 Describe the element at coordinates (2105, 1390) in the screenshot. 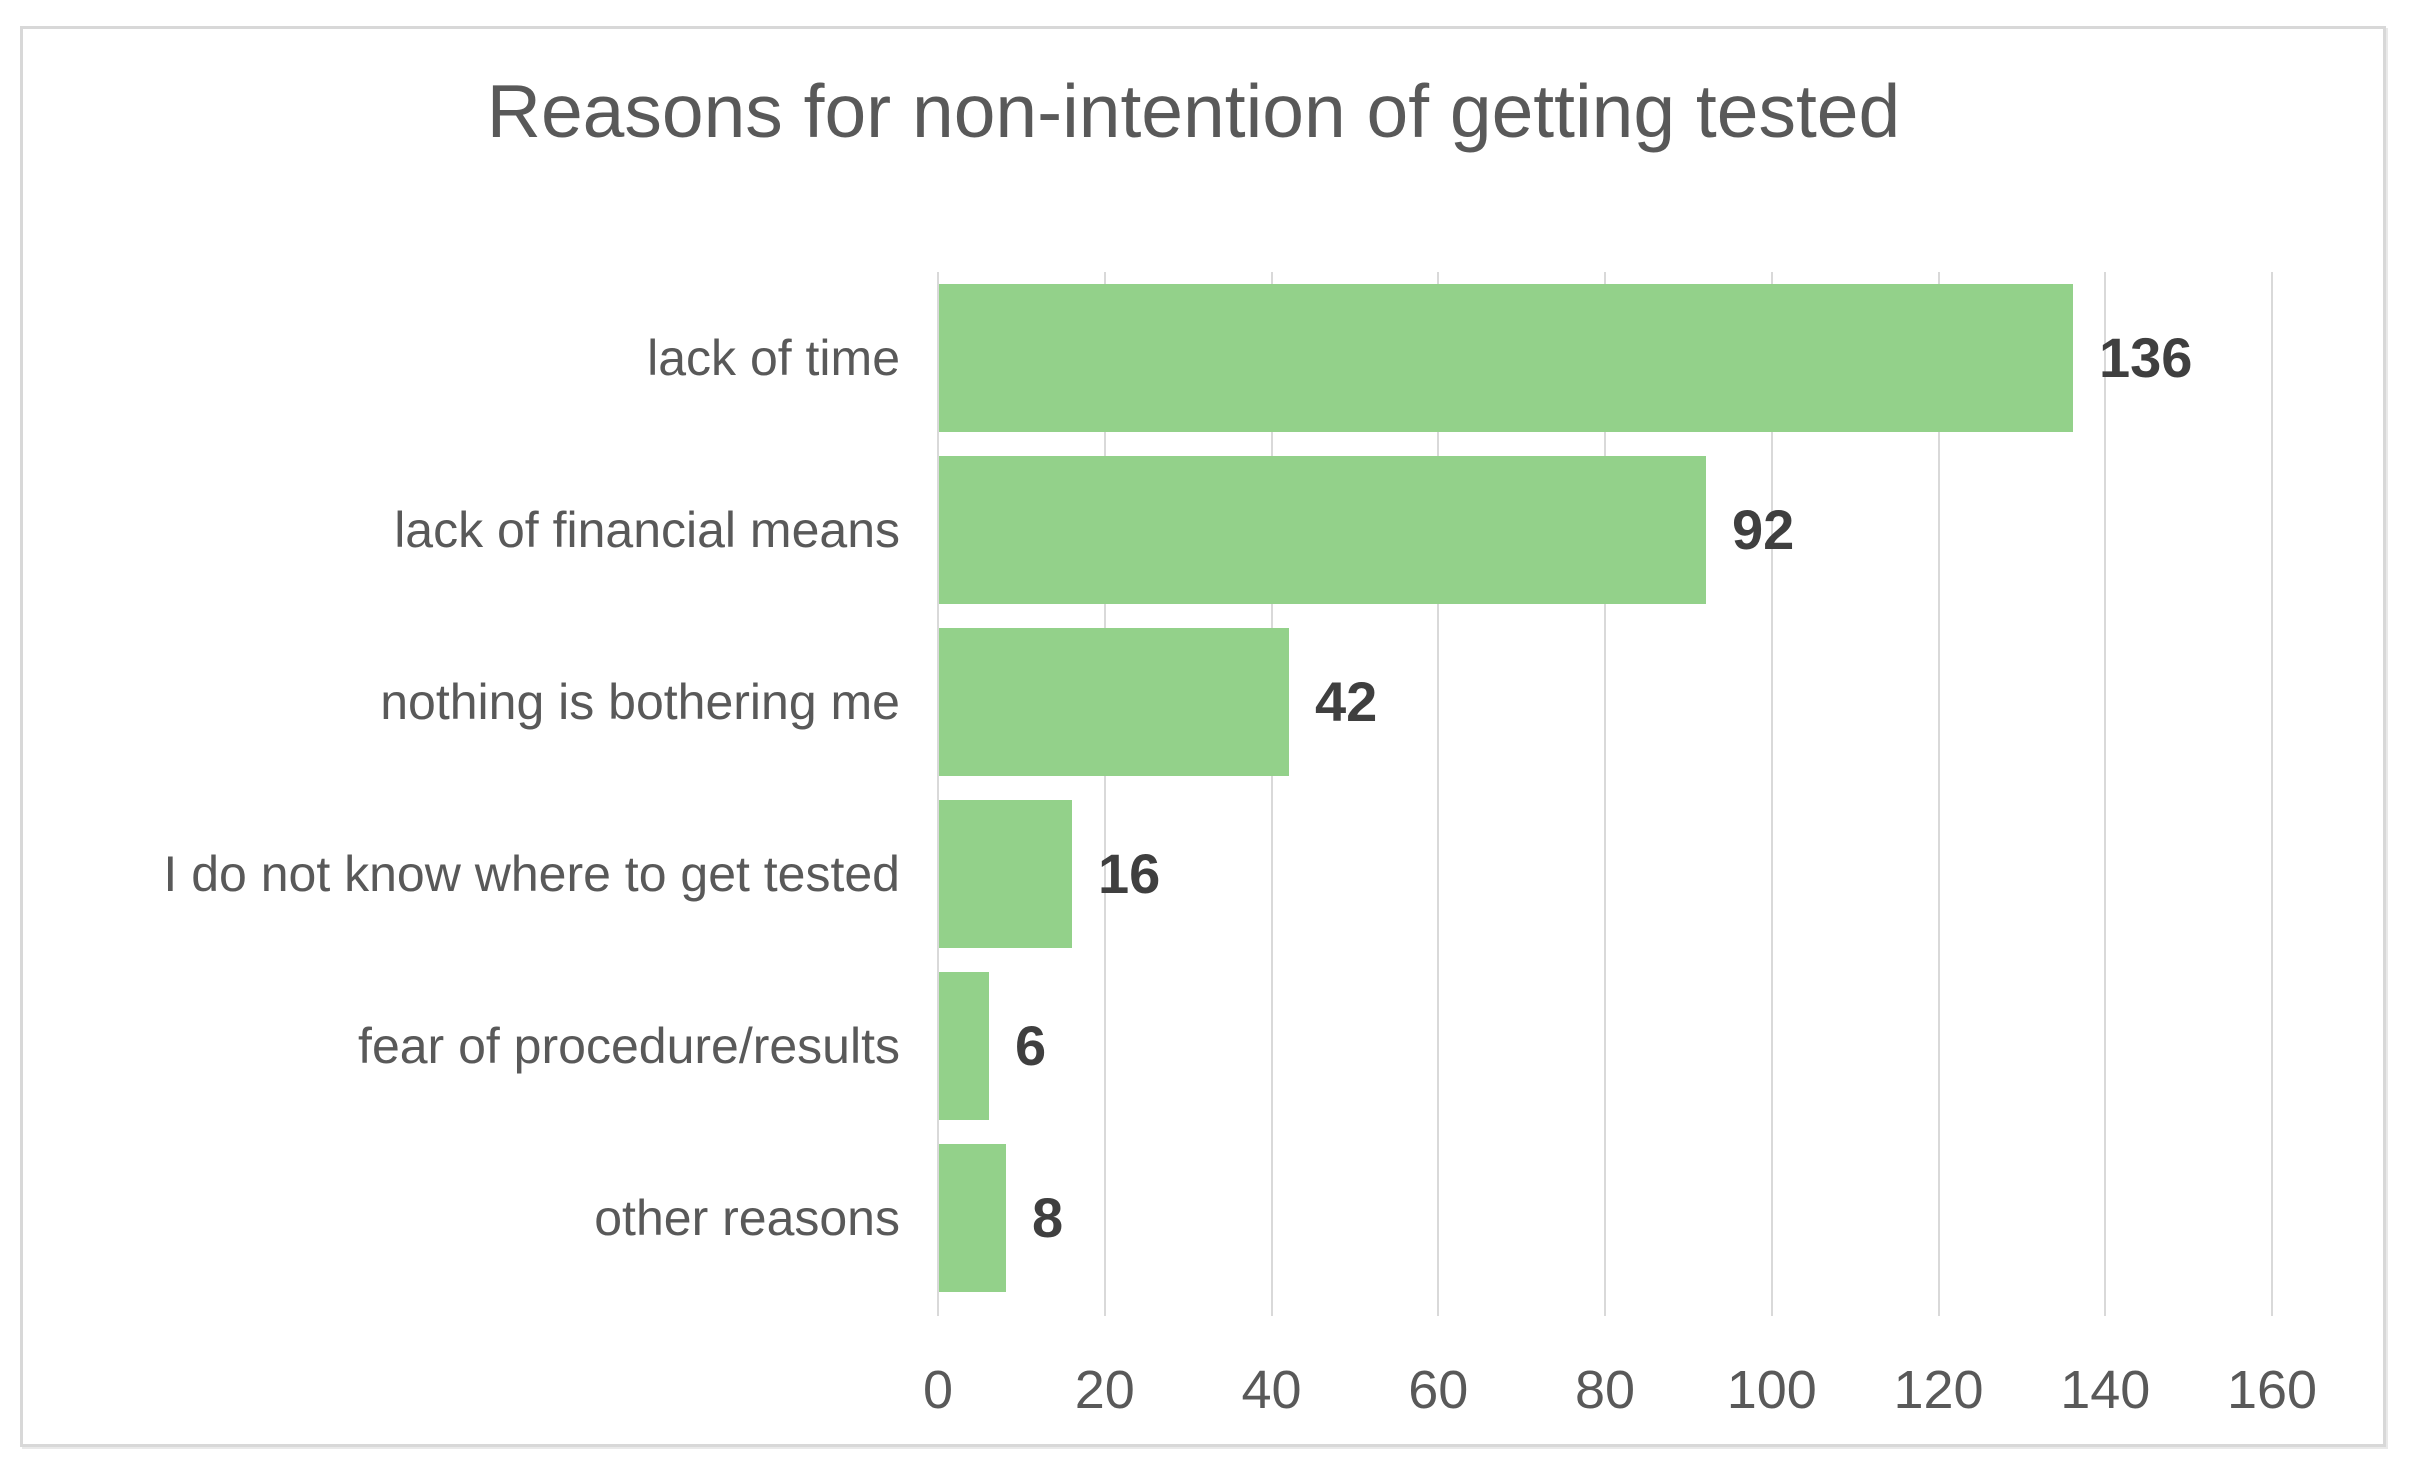

I see `x-tick-label: 140` at that location.